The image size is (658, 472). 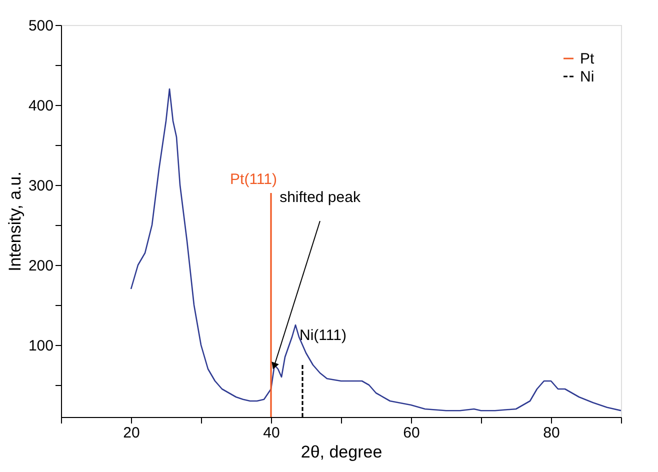 I want to click on x-tick-label: 20, so click(x=131, y=433).